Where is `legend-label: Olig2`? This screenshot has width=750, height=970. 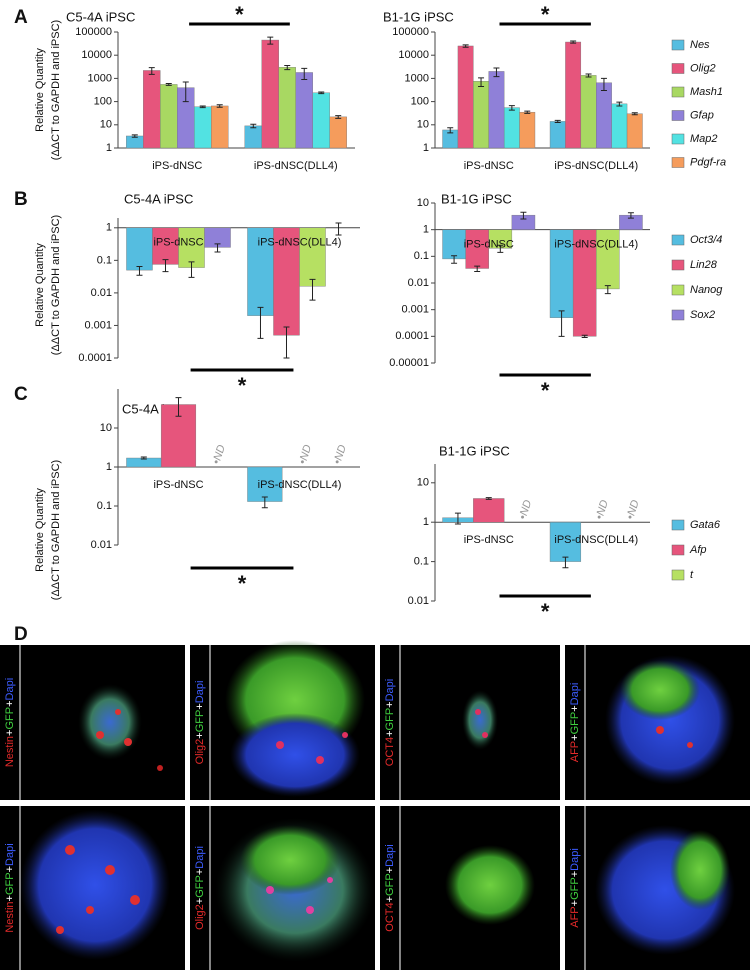
legend-label: Olig2 is located at coordinates (703, 68).